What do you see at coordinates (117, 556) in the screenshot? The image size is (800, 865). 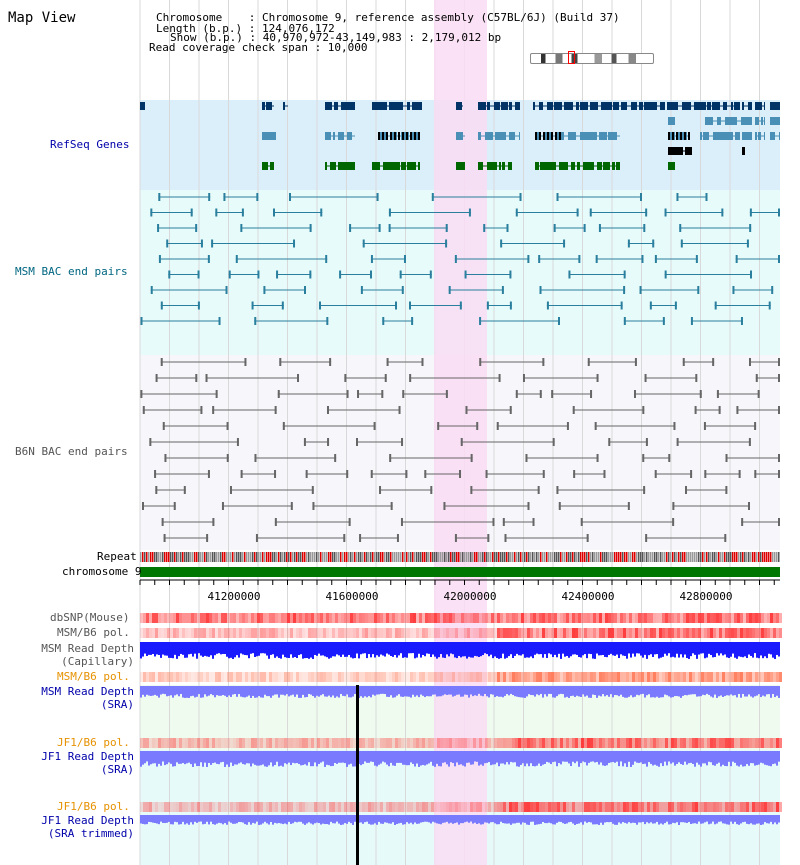 I see `track-label-repeat: Repeat` at bounding box center [117, 556].